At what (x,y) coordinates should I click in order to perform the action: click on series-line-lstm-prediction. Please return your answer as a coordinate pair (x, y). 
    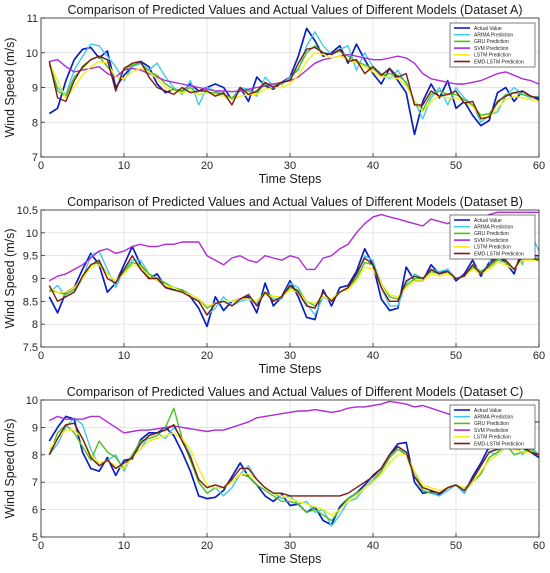
    Looking at the image, I should click on (294, 85).